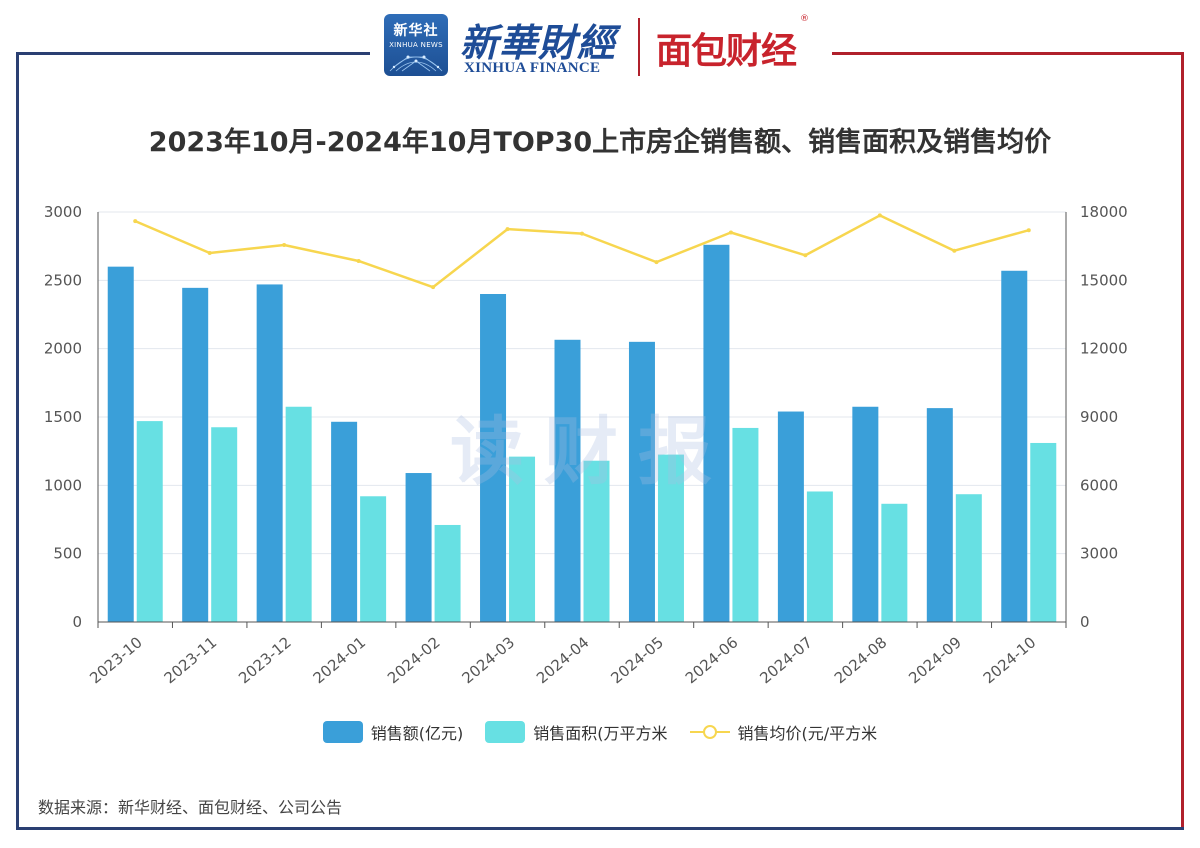  I want to click on right-axis-tick-label: 9000, so click(1099, 417).